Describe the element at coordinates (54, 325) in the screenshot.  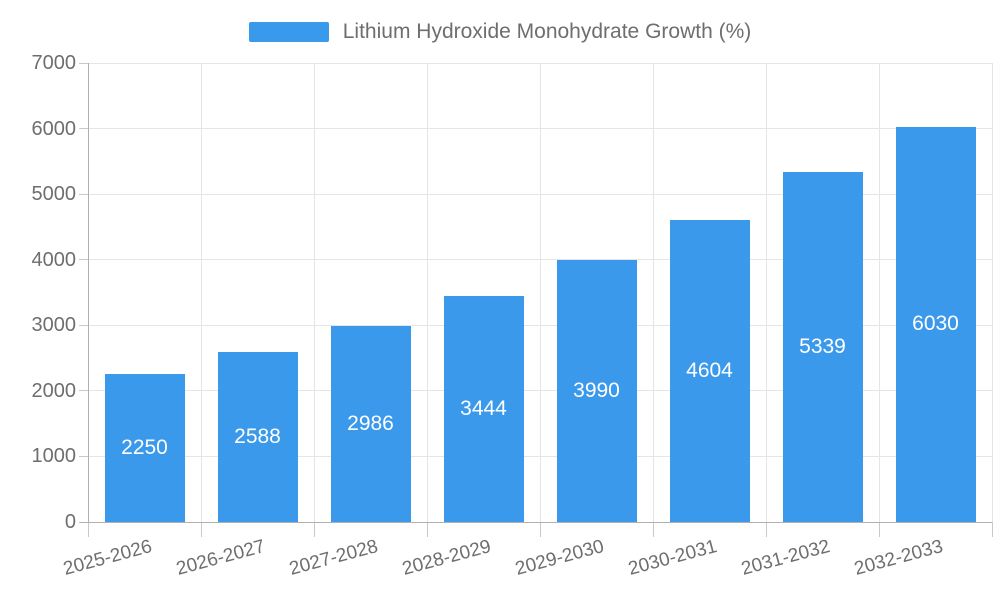
I see `y-tick-label: 3000` at that location.